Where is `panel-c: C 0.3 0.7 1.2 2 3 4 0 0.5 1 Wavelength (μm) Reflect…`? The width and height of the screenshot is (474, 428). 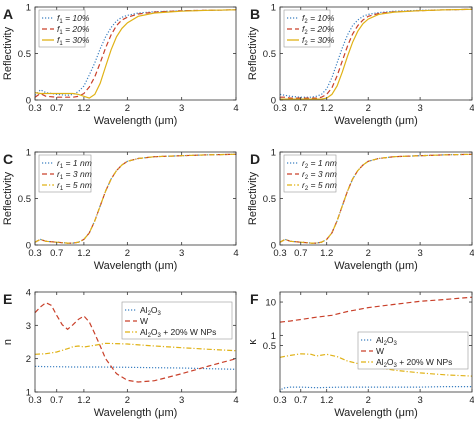 panel-c: C 0.3 0.7 1.2 2 3 4 0 0.5 1 Wavelength (μm) Reflect… is located at coordinates (120, 210).